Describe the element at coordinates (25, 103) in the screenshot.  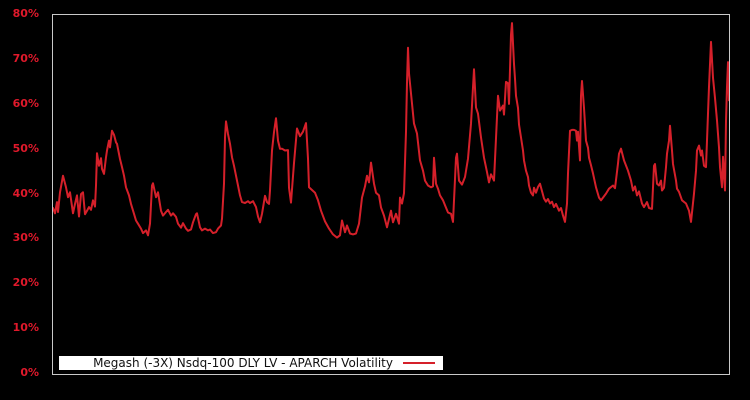
I see `y-axis-tick-label: 60%` at that location.